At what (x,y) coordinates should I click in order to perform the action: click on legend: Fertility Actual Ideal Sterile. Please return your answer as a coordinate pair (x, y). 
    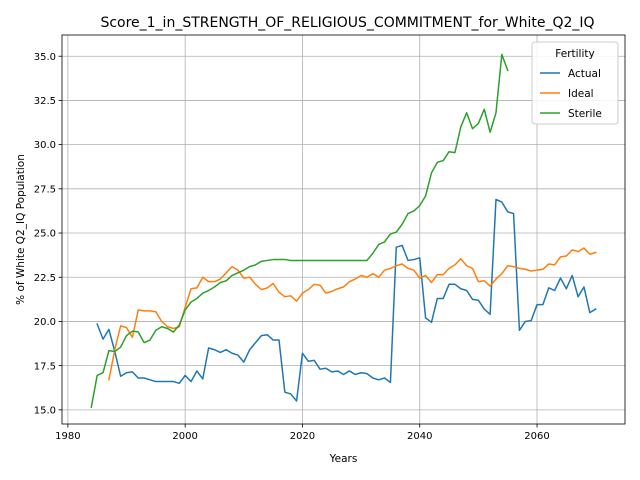
    Looking at the image, I should click on (575, 83).